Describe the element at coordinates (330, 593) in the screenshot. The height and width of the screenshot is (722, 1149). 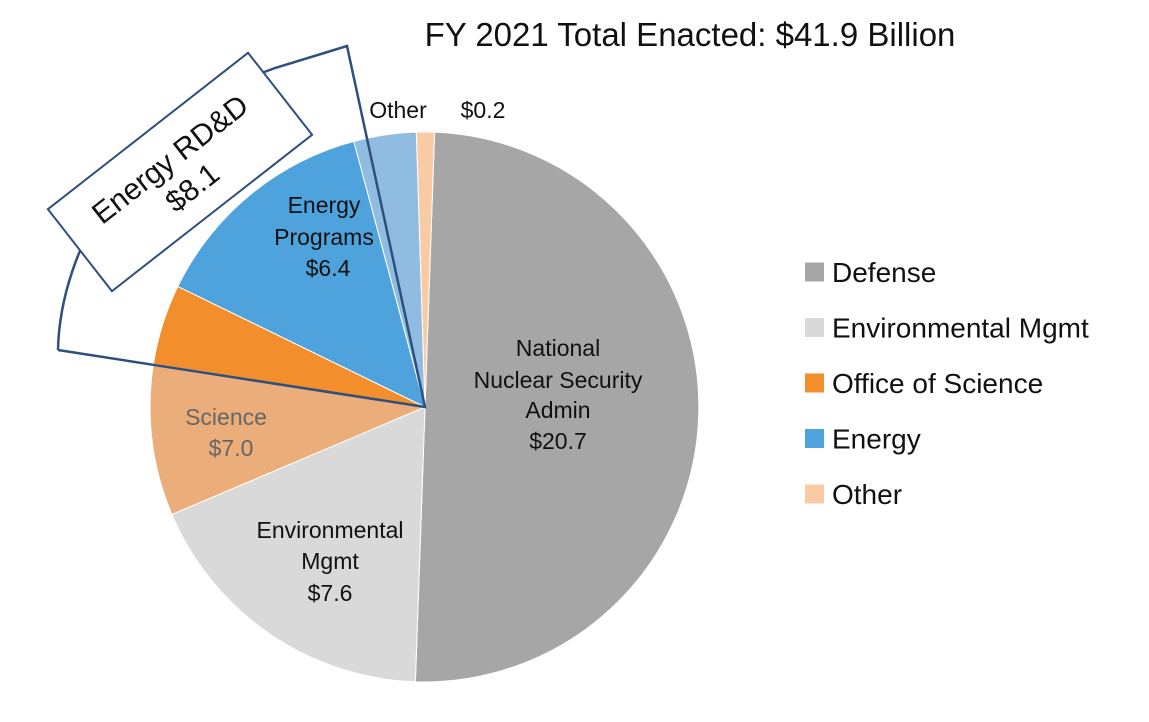
I see `label-em-value: $7.6` at that location.